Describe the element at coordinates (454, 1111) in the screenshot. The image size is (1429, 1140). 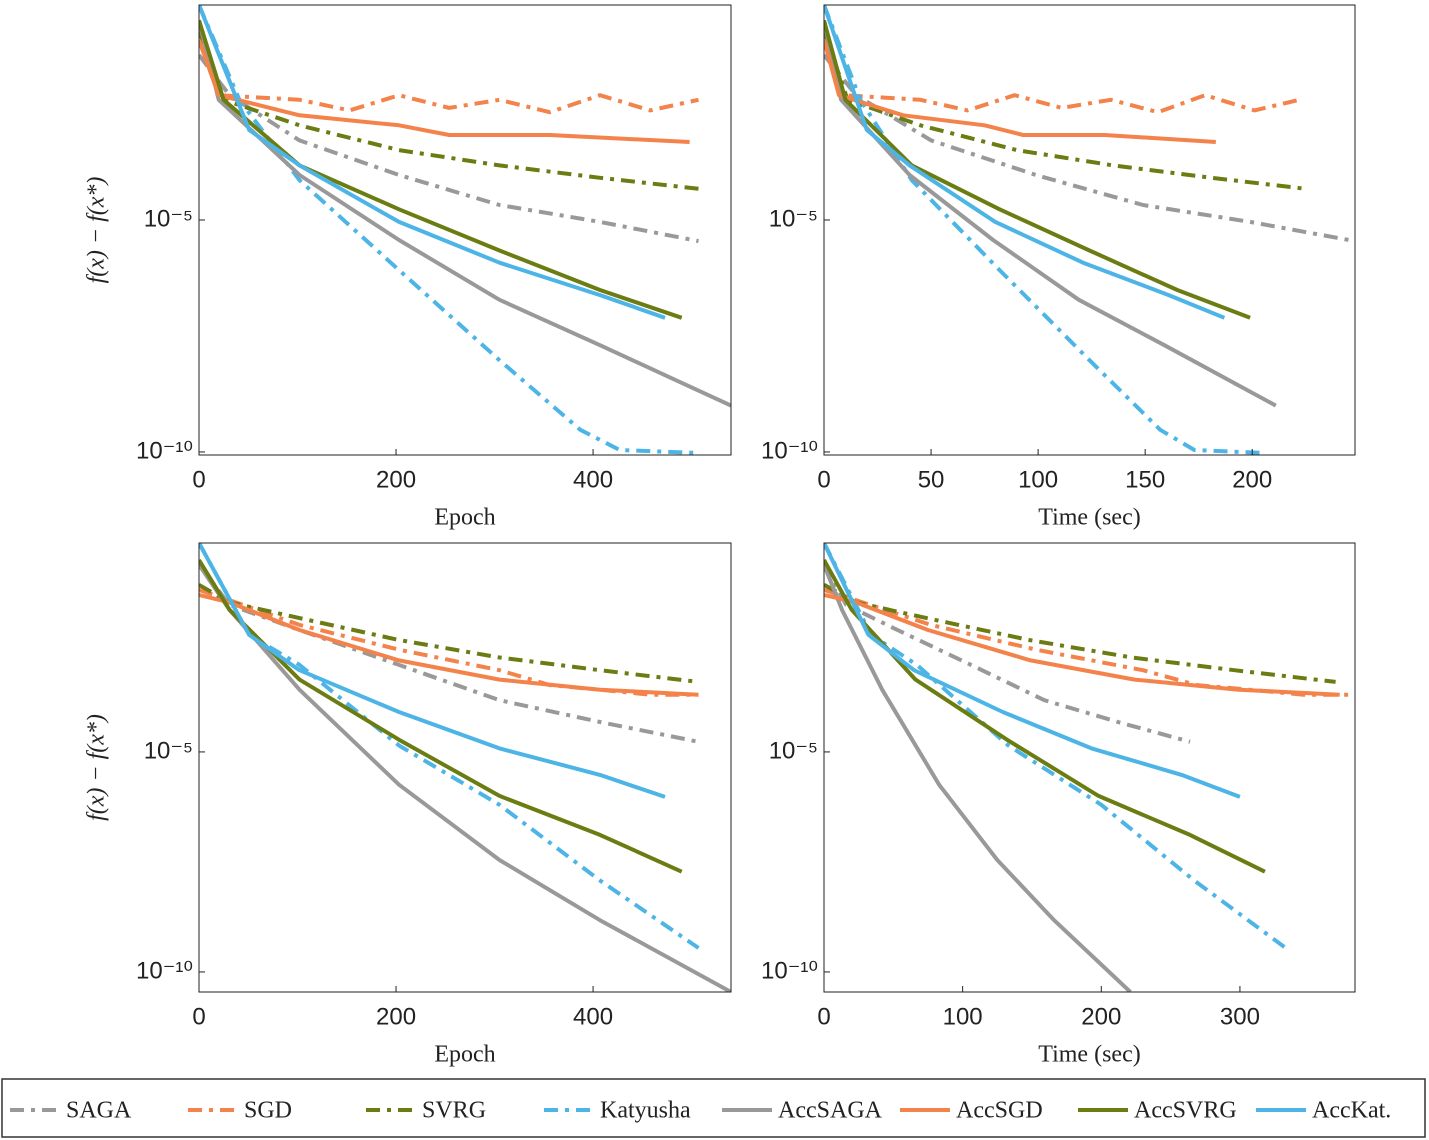
I see `legend-label: SVRG` at that location.